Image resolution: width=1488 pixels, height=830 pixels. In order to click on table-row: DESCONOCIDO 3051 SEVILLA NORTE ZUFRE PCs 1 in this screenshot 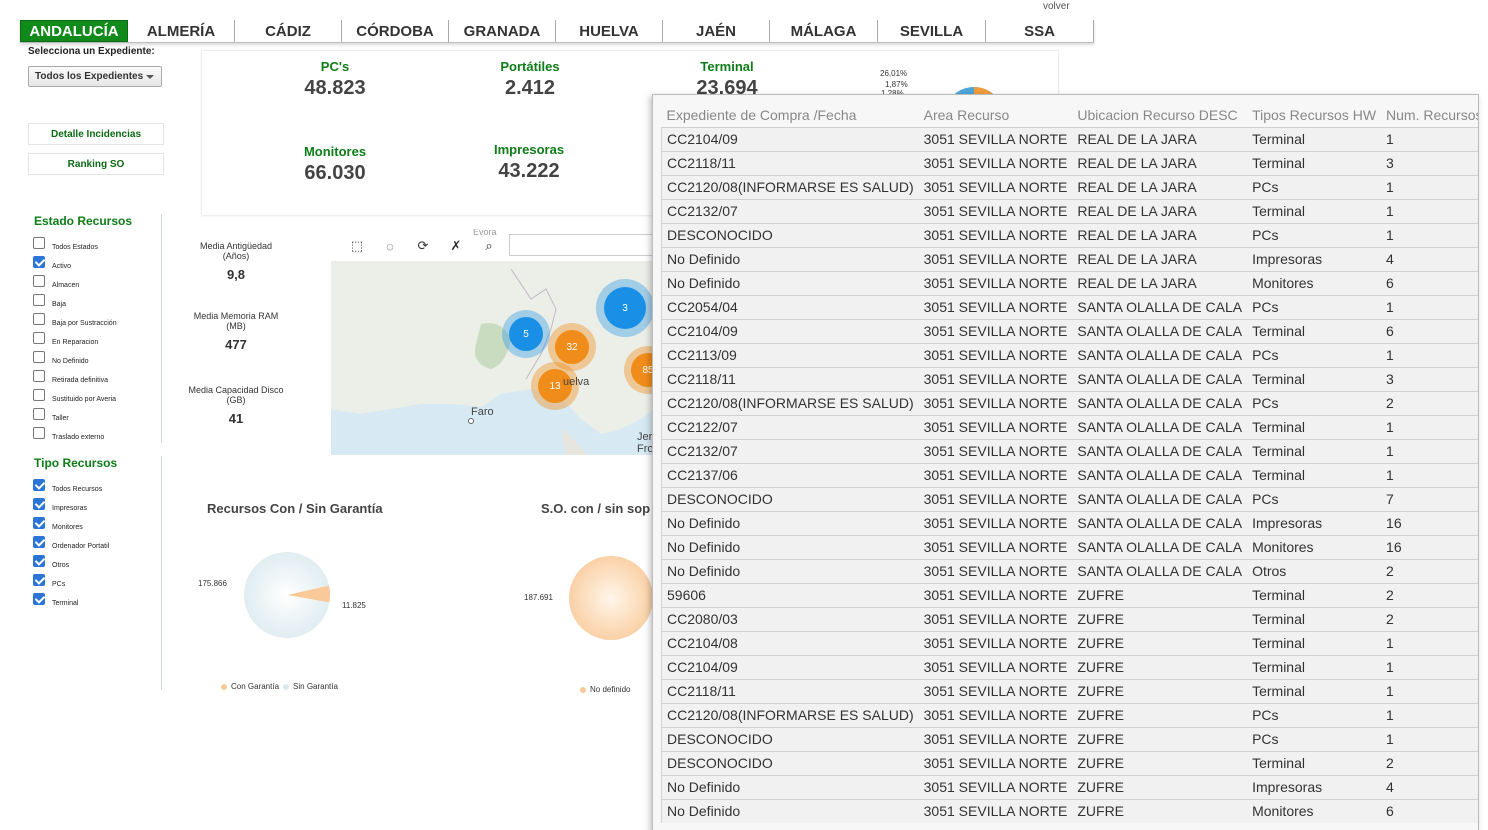, I will do `click(1069, 738)`.